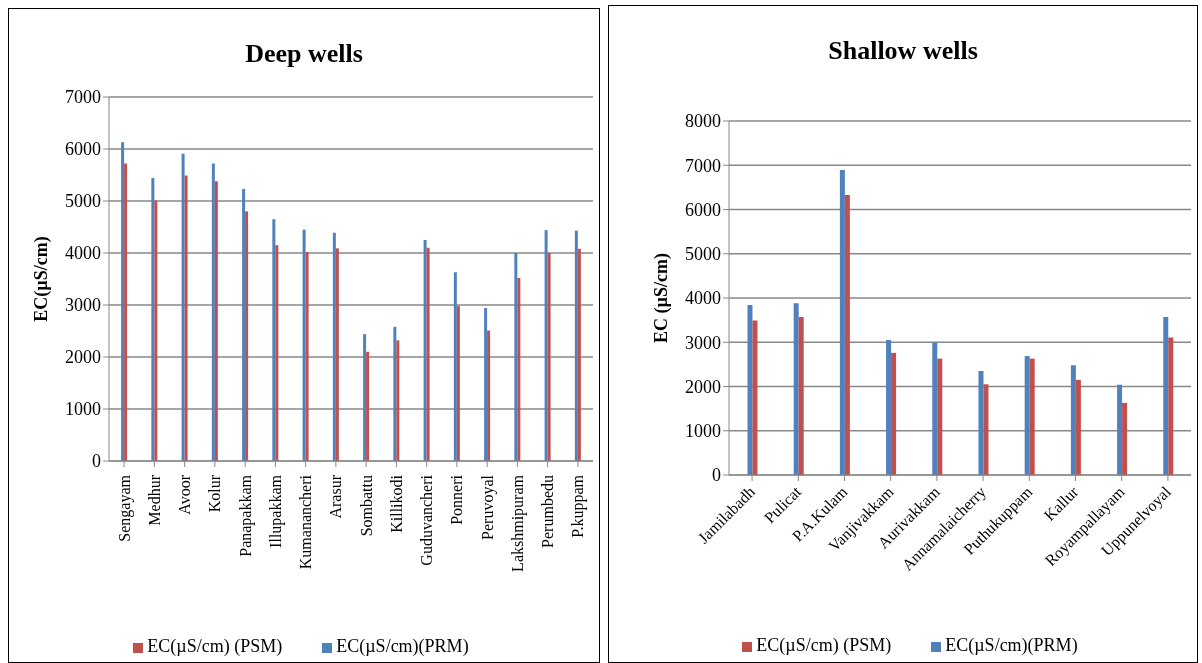  Describe the element at coordinates (703, 121) in the screenshot. I see `y-tick-label: 8000` at that location.